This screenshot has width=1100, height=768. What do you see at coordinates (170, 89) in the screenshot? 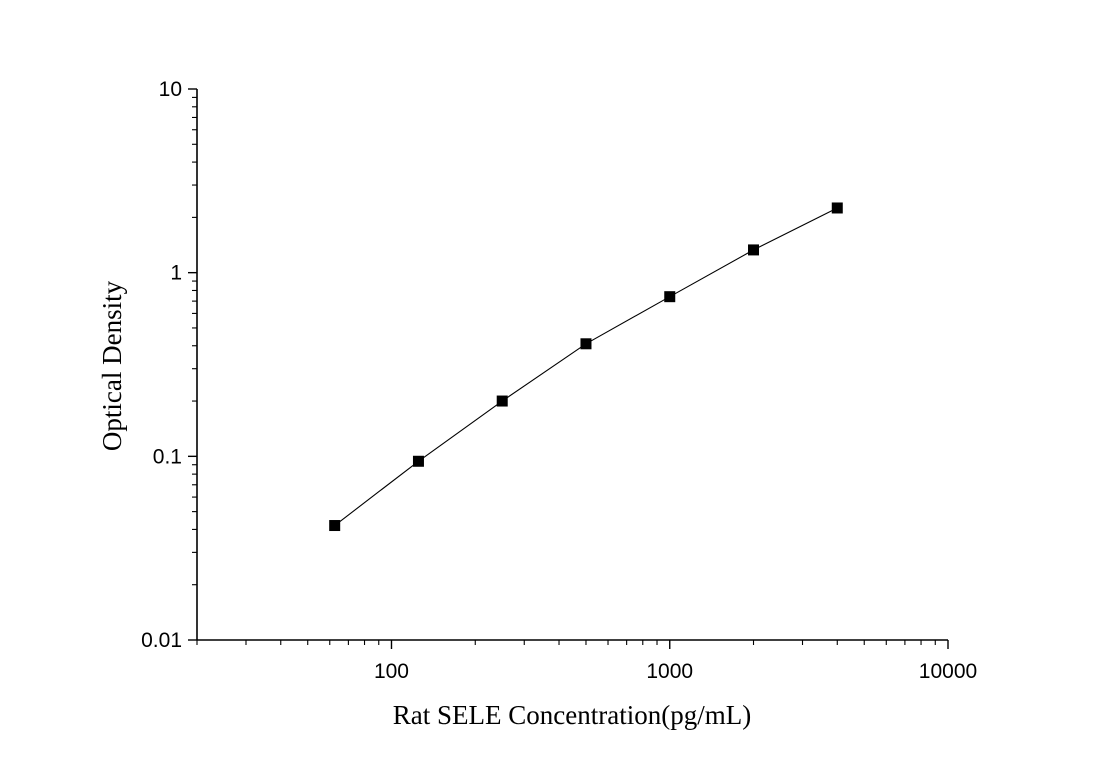
I see `y-tick-label: 10` at bounding box center [170, 89].